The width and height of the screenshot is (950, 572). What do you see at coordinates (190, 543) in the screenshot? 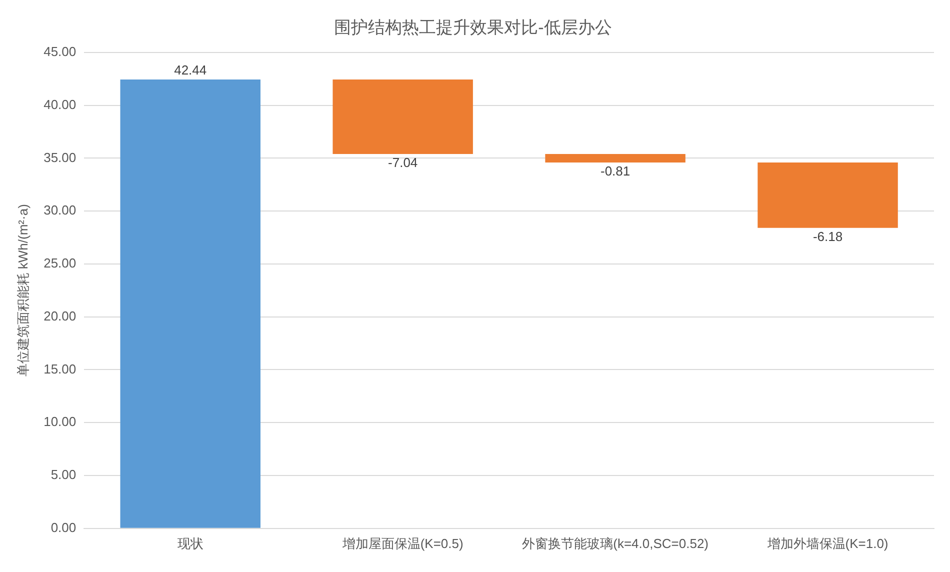
I see `x-tick-label: 现状` at bounding box center [190, 543].